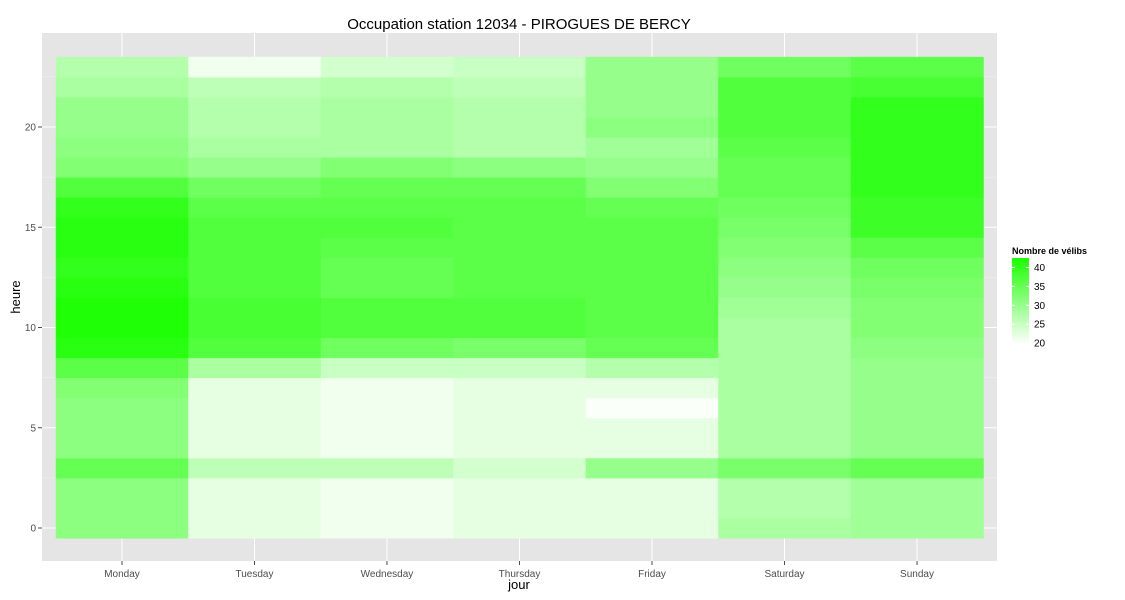  I want to click on legend-title: Nombre de vélibs, so click(1049, 251).